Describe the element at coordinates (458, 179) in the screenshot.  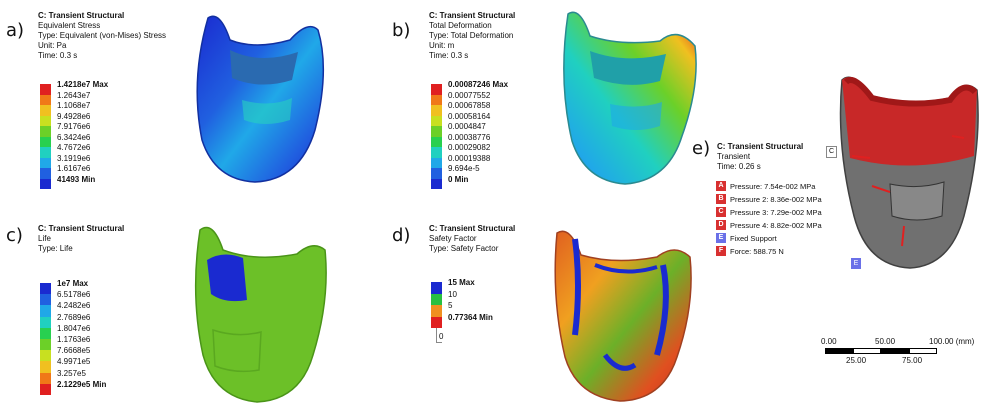
I see `legend-label: 0 Min` at that location.